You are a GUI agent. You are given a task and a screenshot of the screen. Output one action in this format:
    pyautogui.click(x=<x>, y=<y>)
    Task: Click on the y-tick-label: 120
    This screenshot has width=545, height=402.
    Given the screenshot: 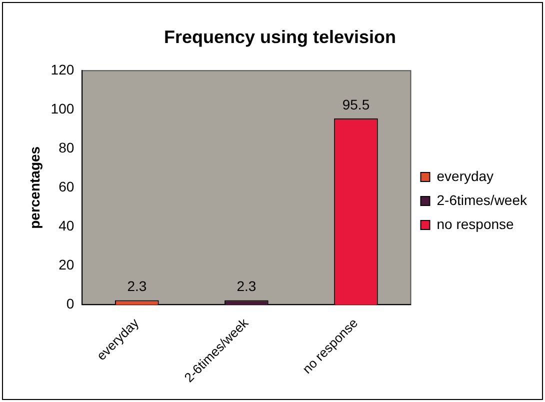 What is the action you would take?
    pyautogui.click(x=62, y=69)
    